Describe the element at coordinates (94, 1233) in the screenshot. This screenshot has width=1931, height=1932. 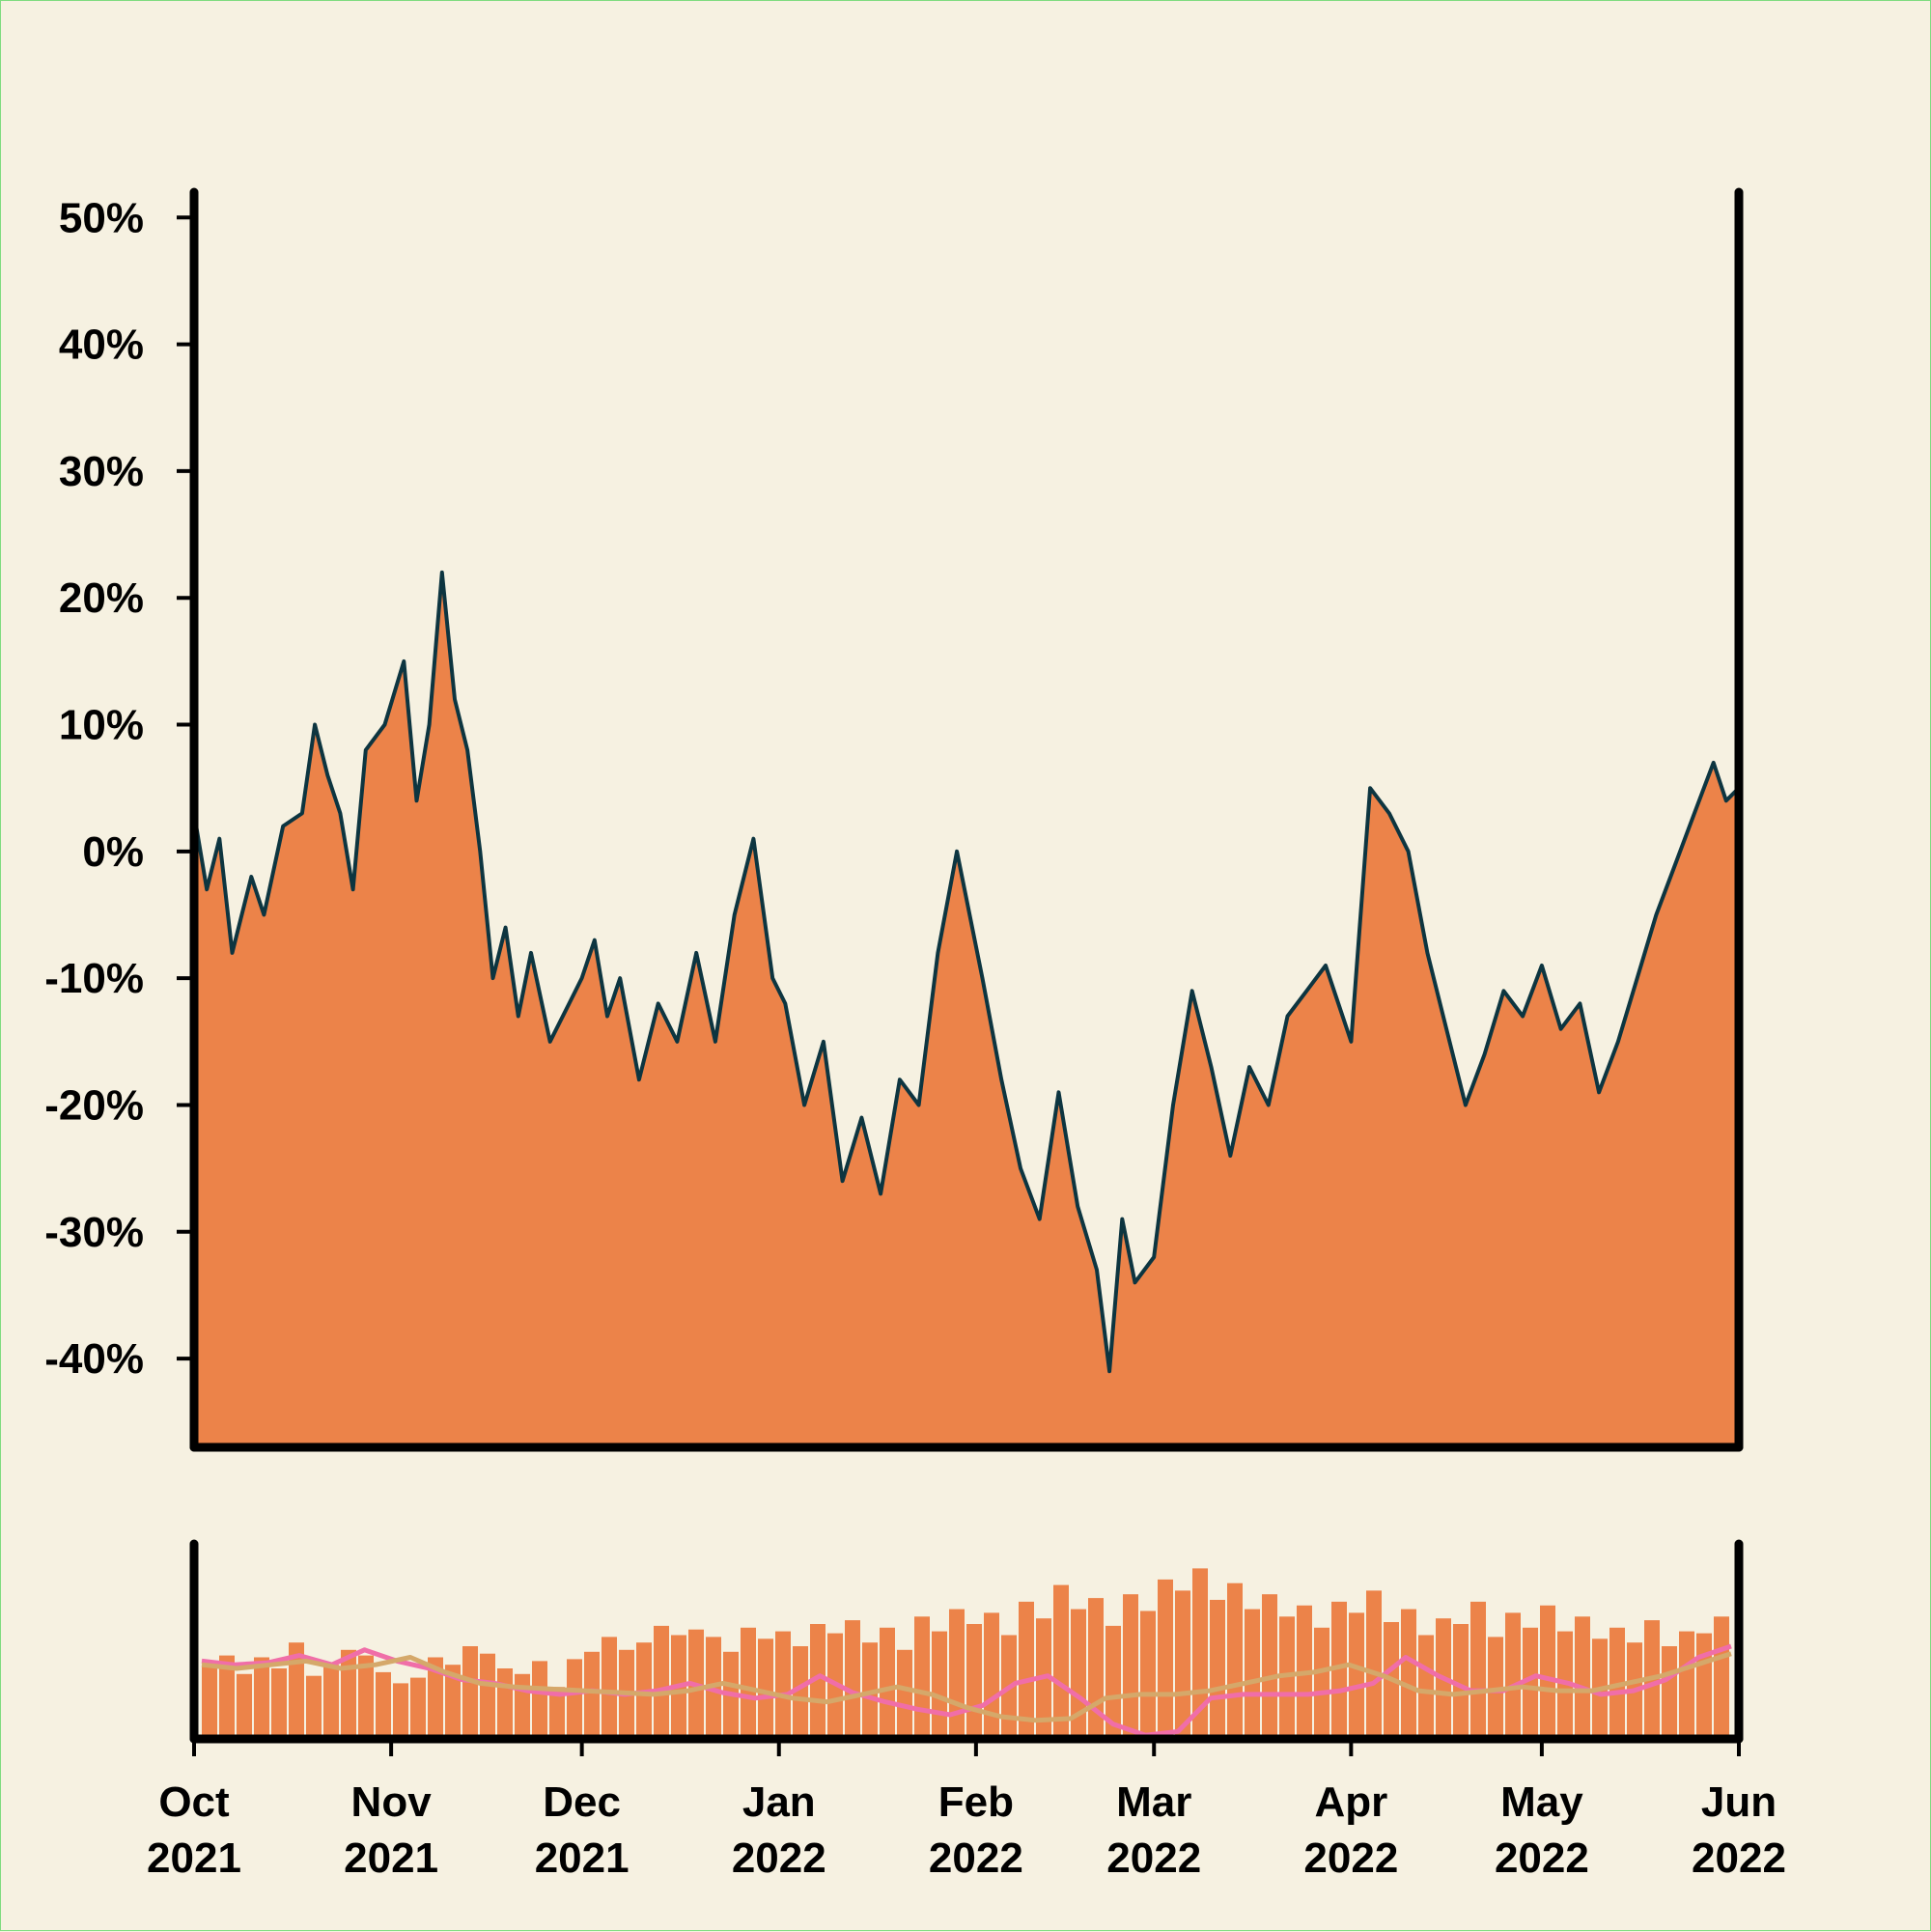
I see `y-tick-label: -30%` at that location.